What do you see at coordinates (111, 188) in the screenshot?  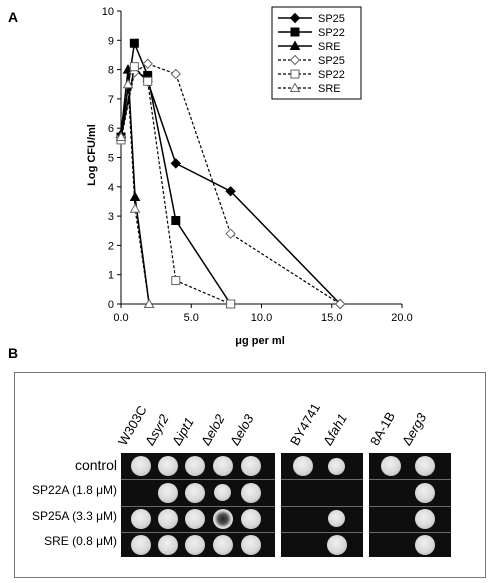 I see `y-tick-label: 4` at bounding box center [111, 188].